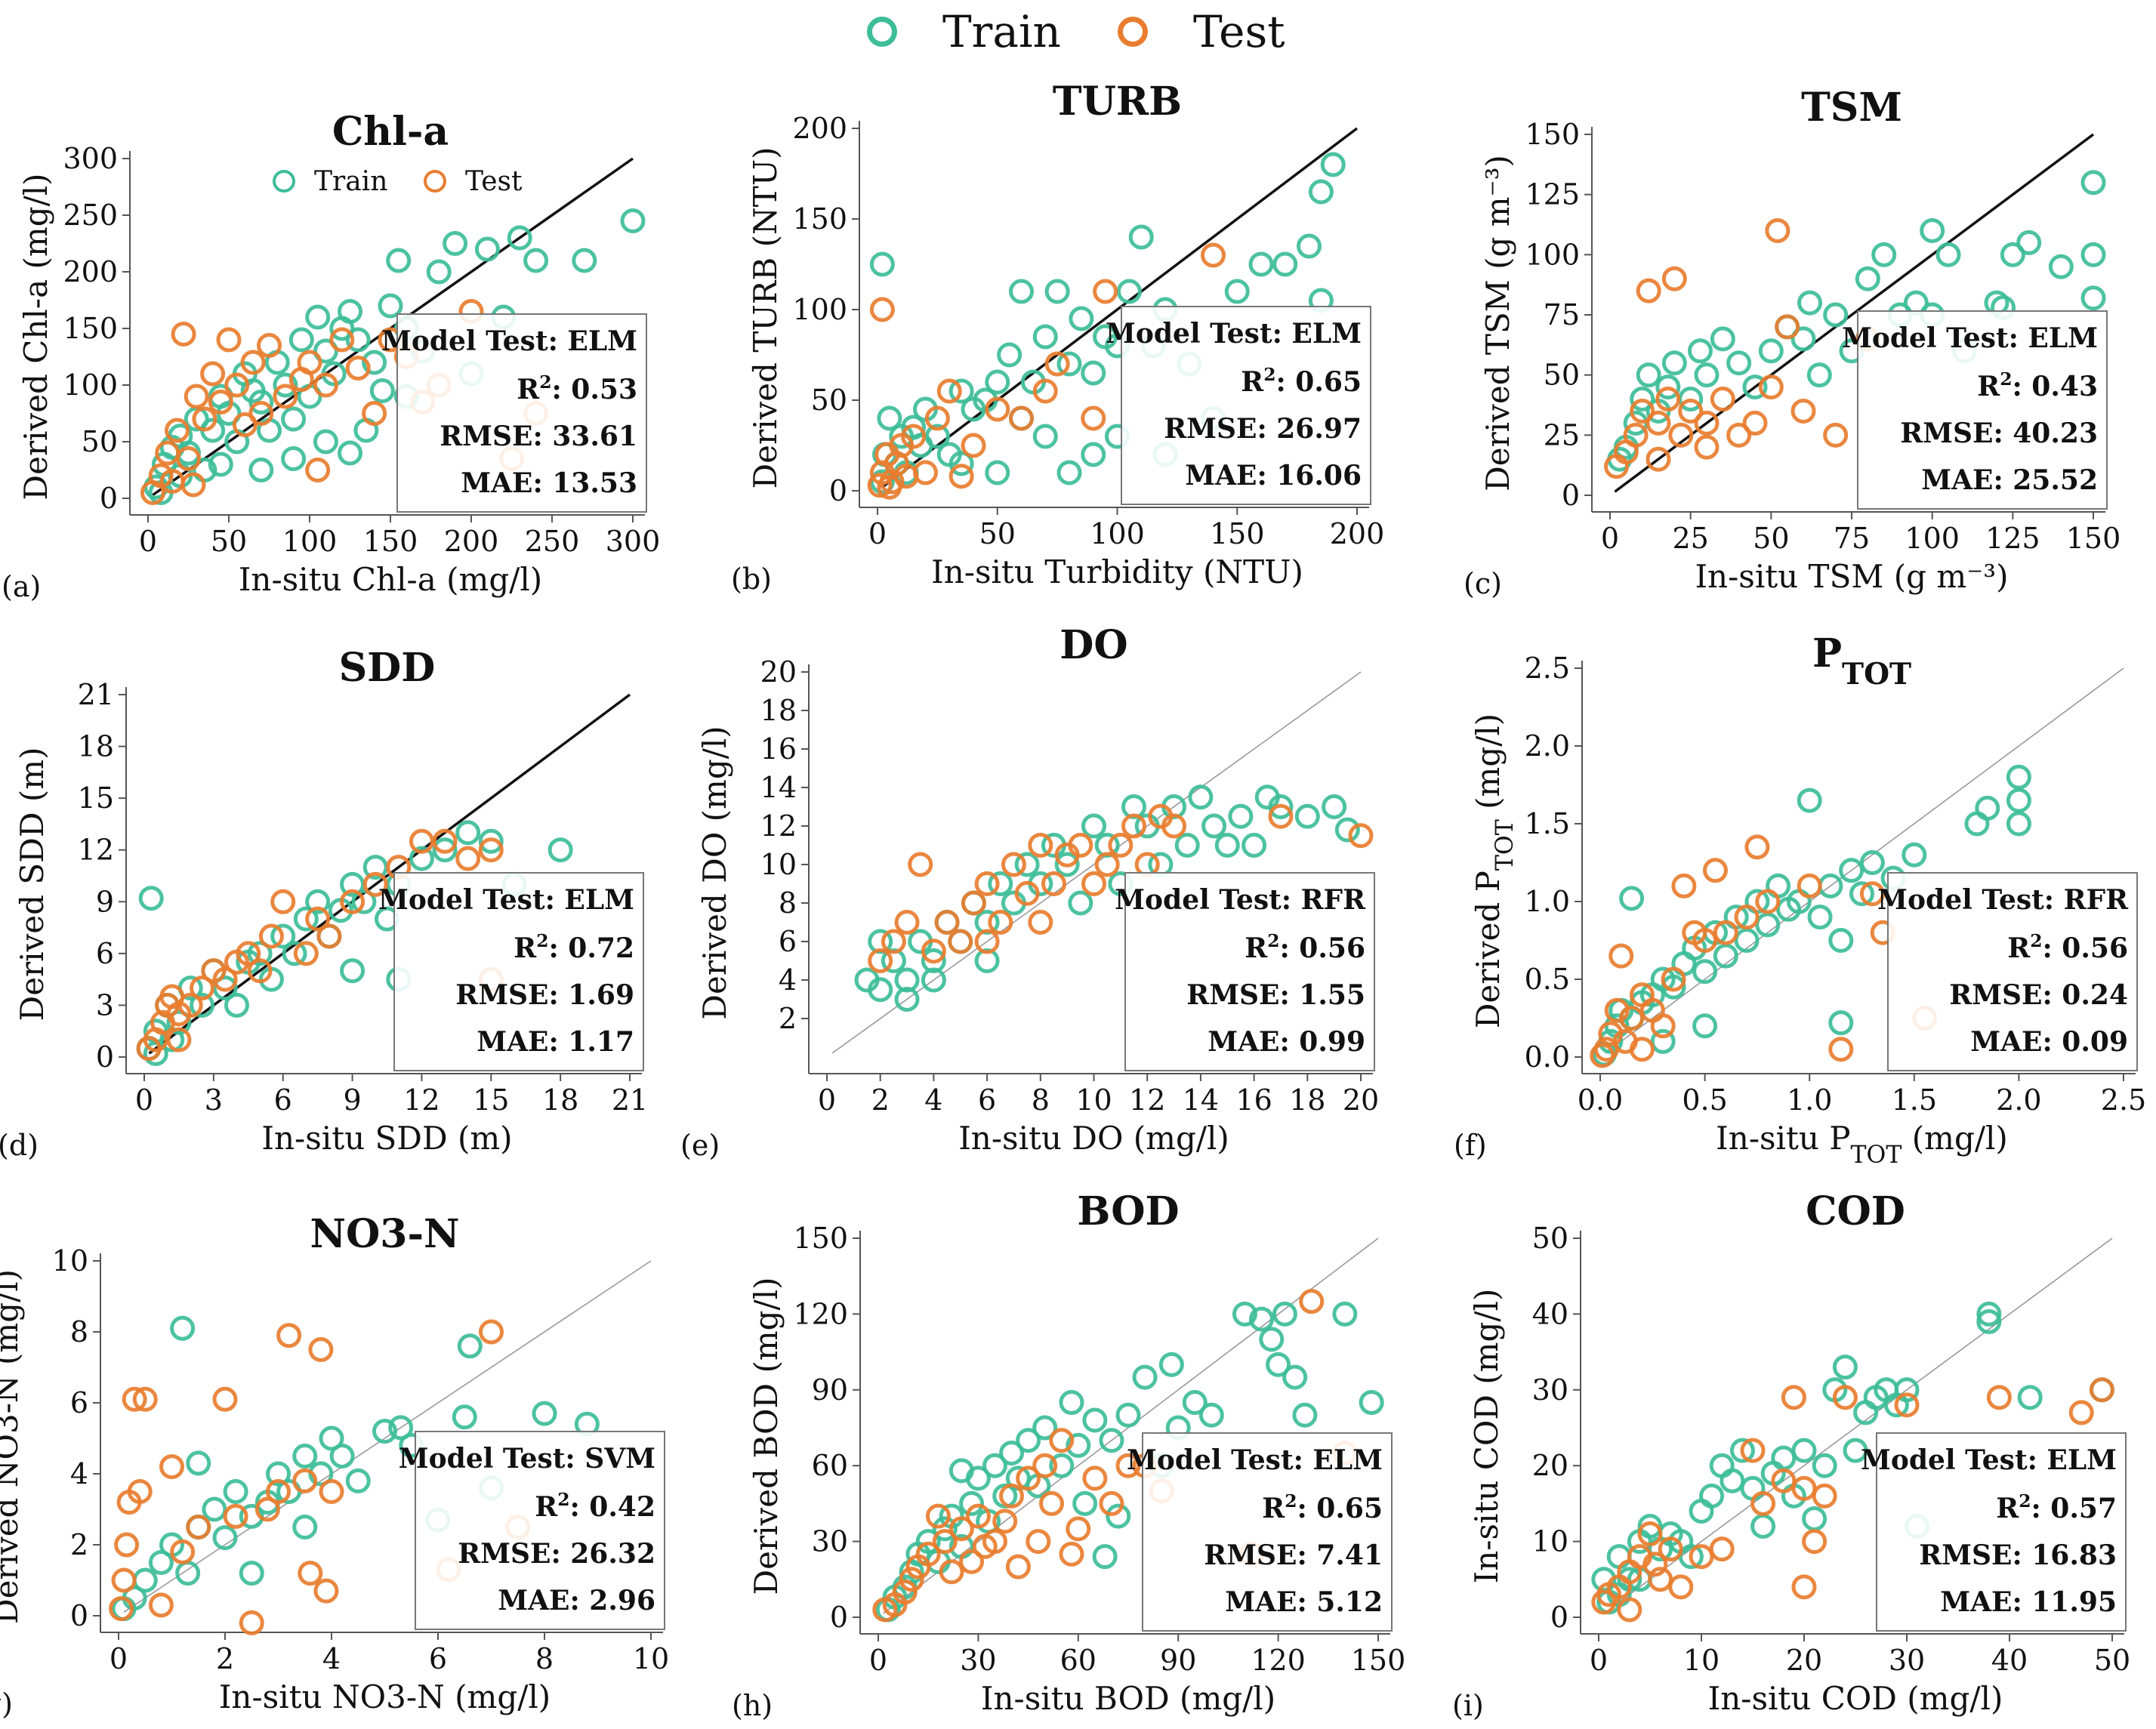 The width and height of the screenshot is (2156, 1729). Describe the element at coordinates (12, 1446) in the screenshot. I see `y-axis-label: Derived NO3-N (mg/l)` at that location.